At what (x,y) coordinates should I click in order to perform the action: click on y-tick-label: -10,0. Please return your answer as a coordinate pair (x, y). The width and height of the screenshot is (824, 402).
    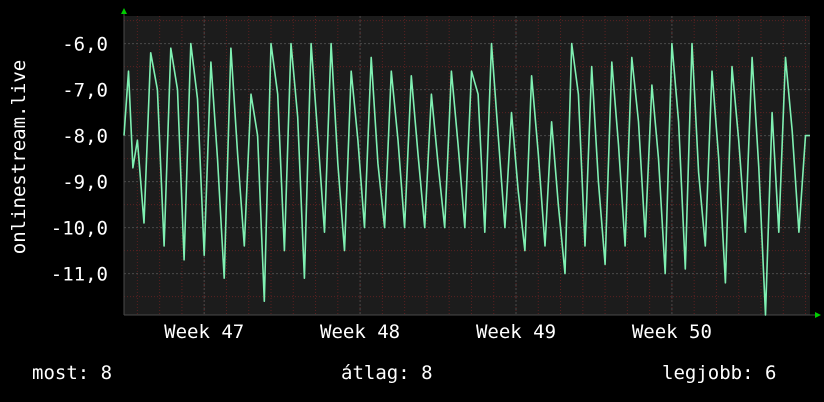
    Looking at the image, I should click on (79, 229).